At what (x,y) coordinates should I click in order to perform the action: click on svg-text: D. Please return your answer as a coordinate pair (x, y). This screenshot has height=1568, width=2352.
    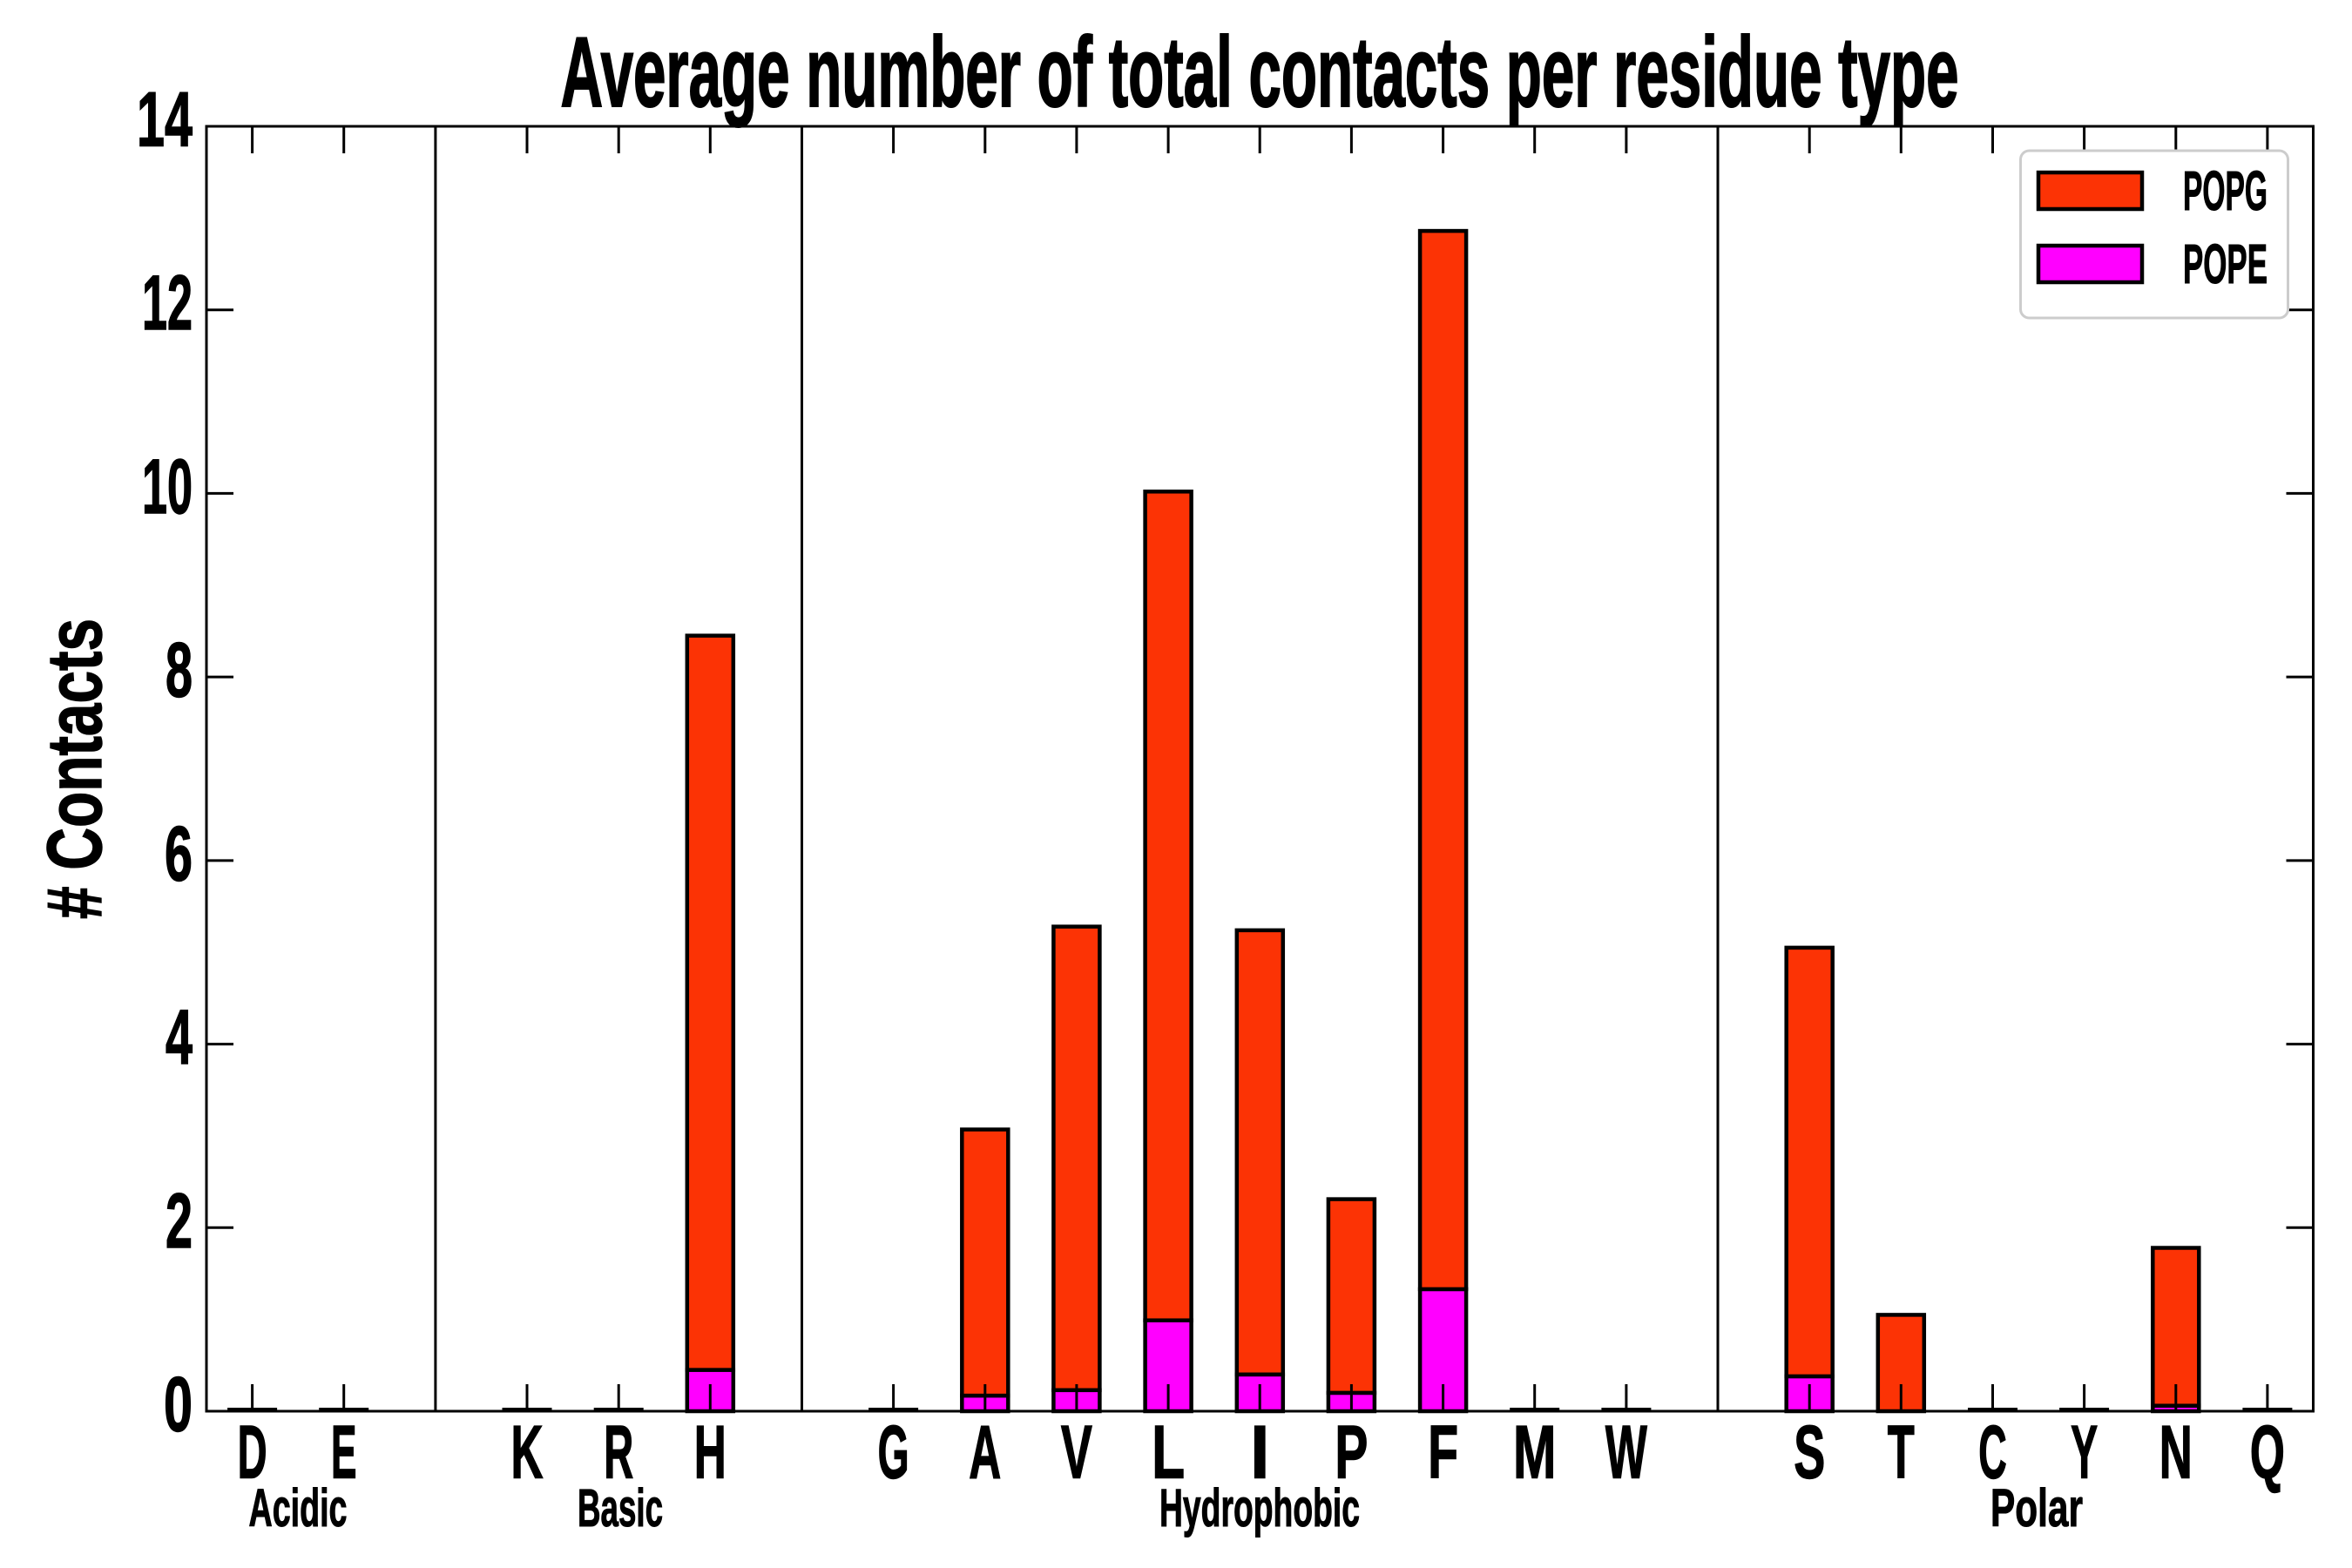
    Looking at the image, I should click on (252, 1453).